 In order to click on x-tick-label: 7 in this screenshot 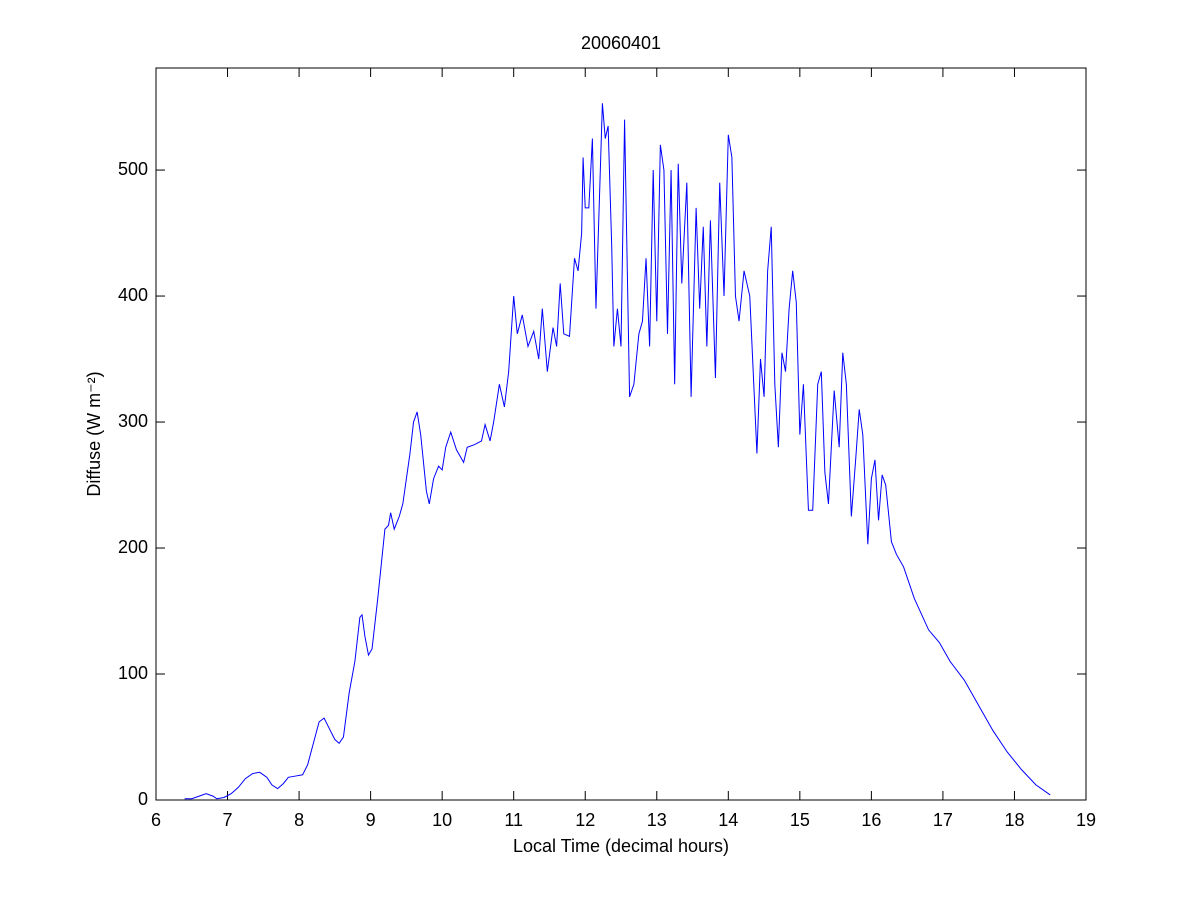, I will do `click(228, 820)`.